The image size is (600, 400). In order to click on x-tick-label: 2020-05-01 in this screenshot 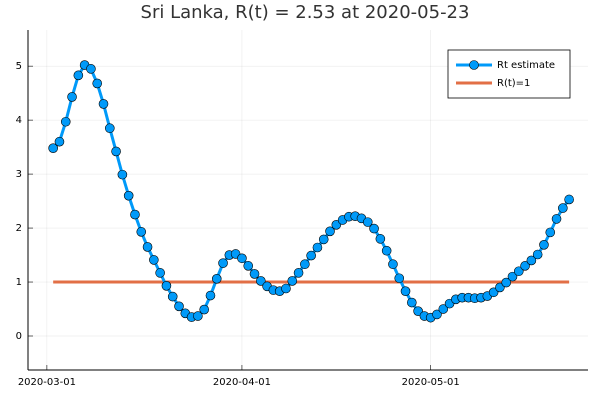, I will do `click(431, 382)`.